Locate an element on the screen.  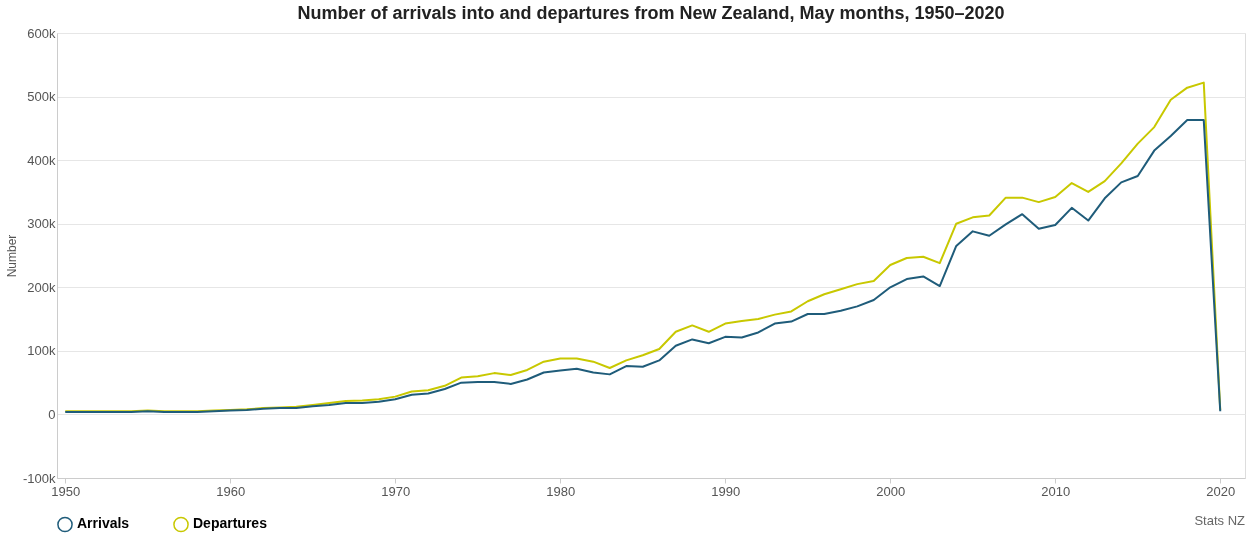
y-tick-label: 100k is located at coordinates (41, 351).